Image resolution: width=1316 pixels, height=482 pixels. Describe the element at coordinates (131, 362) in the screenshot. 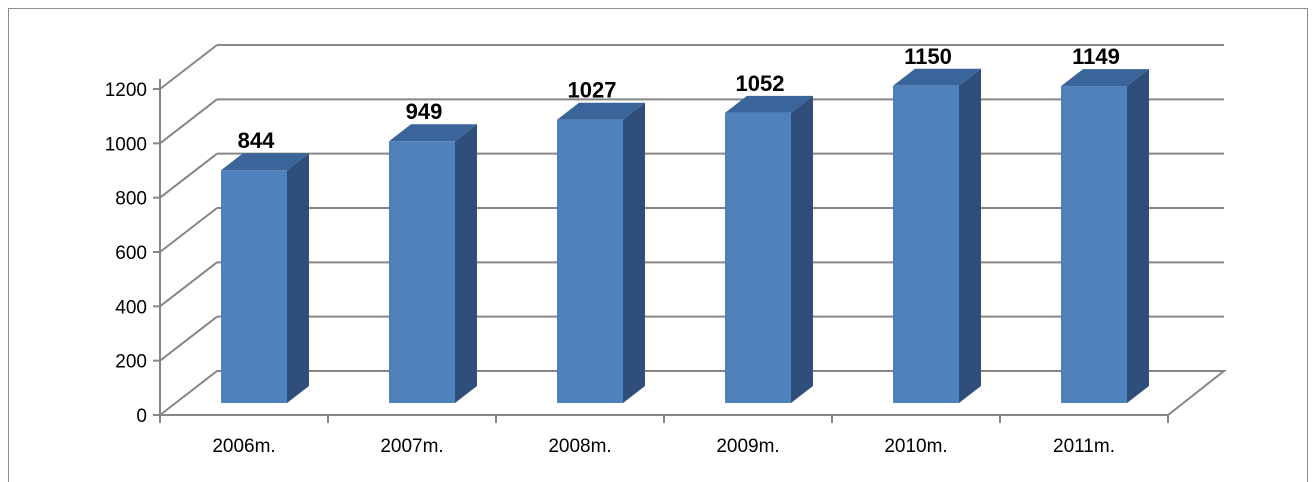

I see `y-tick-label: 200` at that location.